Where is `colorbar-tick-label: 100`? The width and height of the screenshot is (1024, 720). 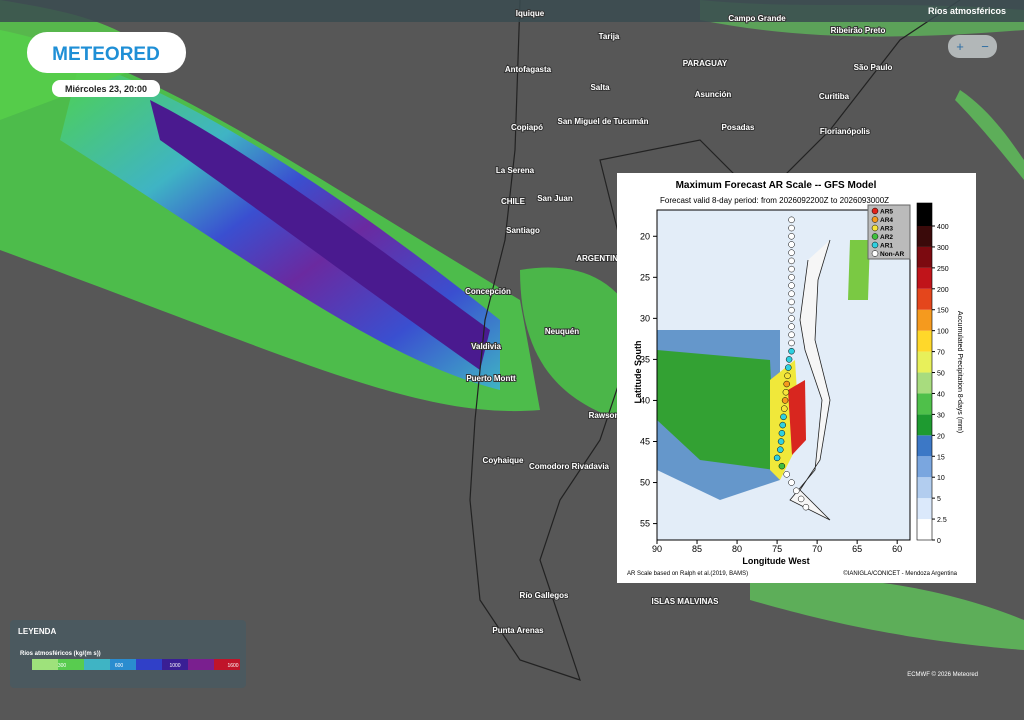 colorbar-tick-label: 100 is located at coordinates (943, 332).